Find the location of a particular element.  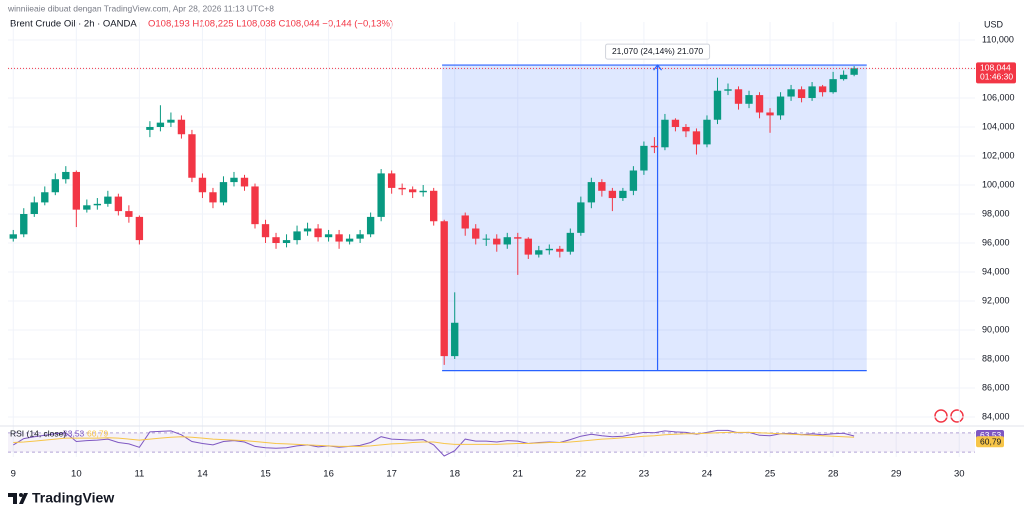

y-tick-label: 98,000 is located at coordinates (996, 213).